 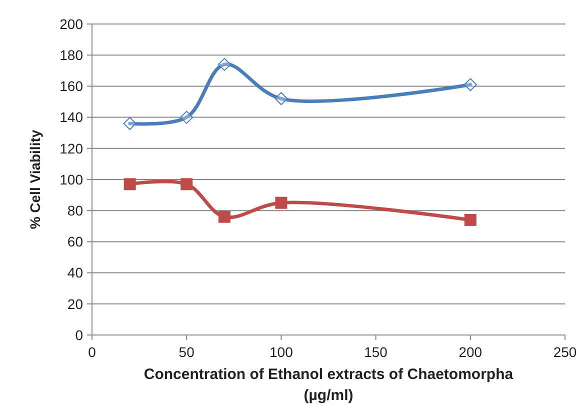 What do you see at coordinates (75, 242) in the screenshot?
I see `y-tick-label: 60` at bounding box center [75, 242].